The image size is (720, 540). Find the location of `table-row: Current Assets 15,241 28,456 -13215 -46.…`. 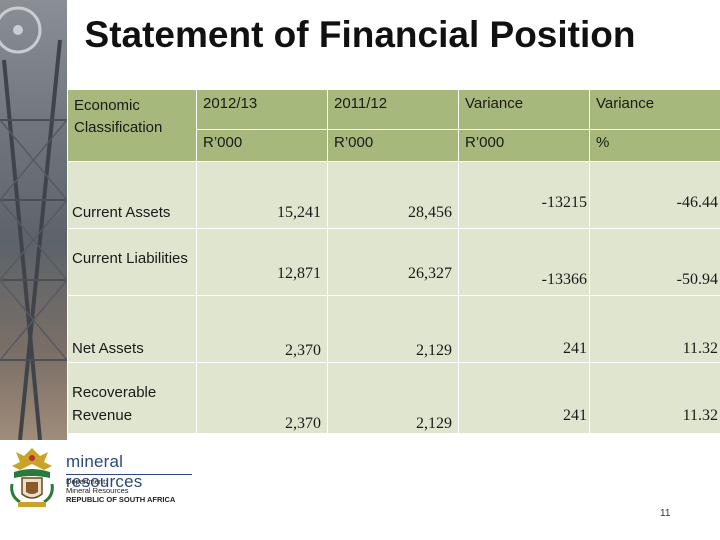

table-row: Current Assets 15,241 28,456 -13215 -46.… is located at coordinates (393, 195).